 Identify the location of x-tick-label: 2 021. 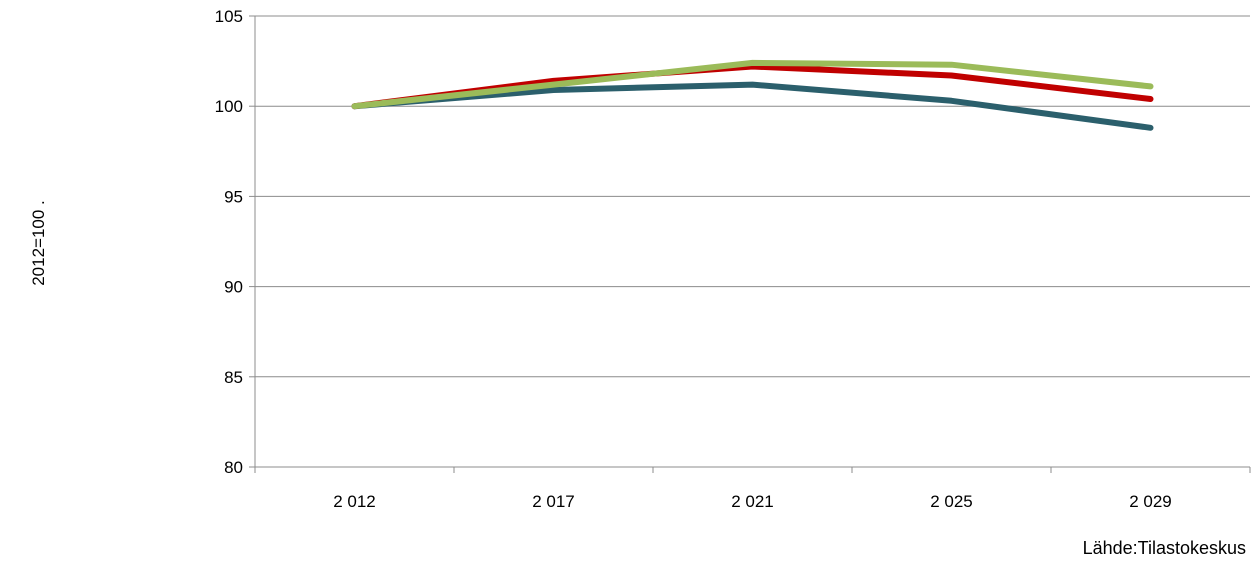
(752, 501).